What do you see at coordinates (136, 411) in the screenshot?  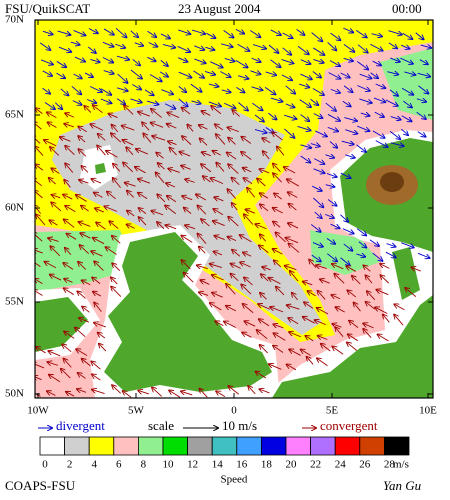 I see `lon-label: 5W` at bounding box center [136, 411].